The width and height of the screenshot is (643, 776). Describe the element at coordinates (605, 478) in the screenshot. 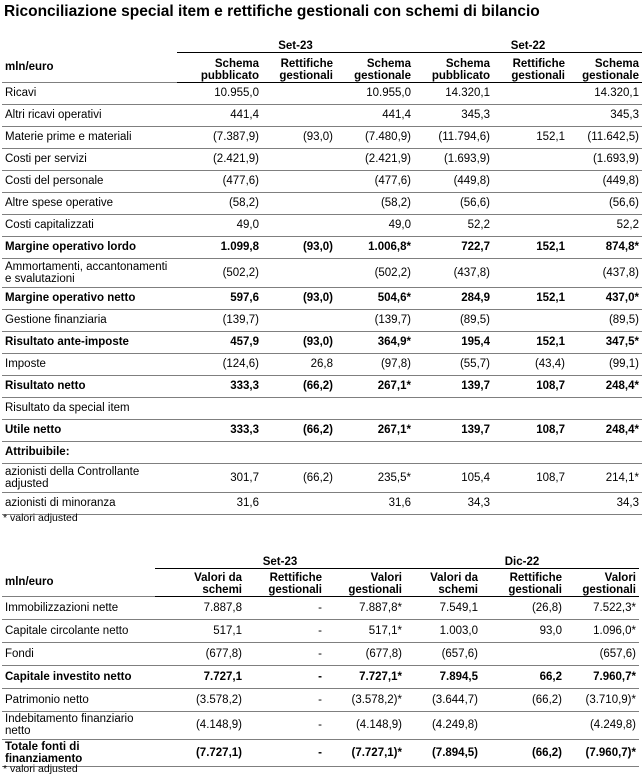

I see `cell-value: 214,1*` at that location.